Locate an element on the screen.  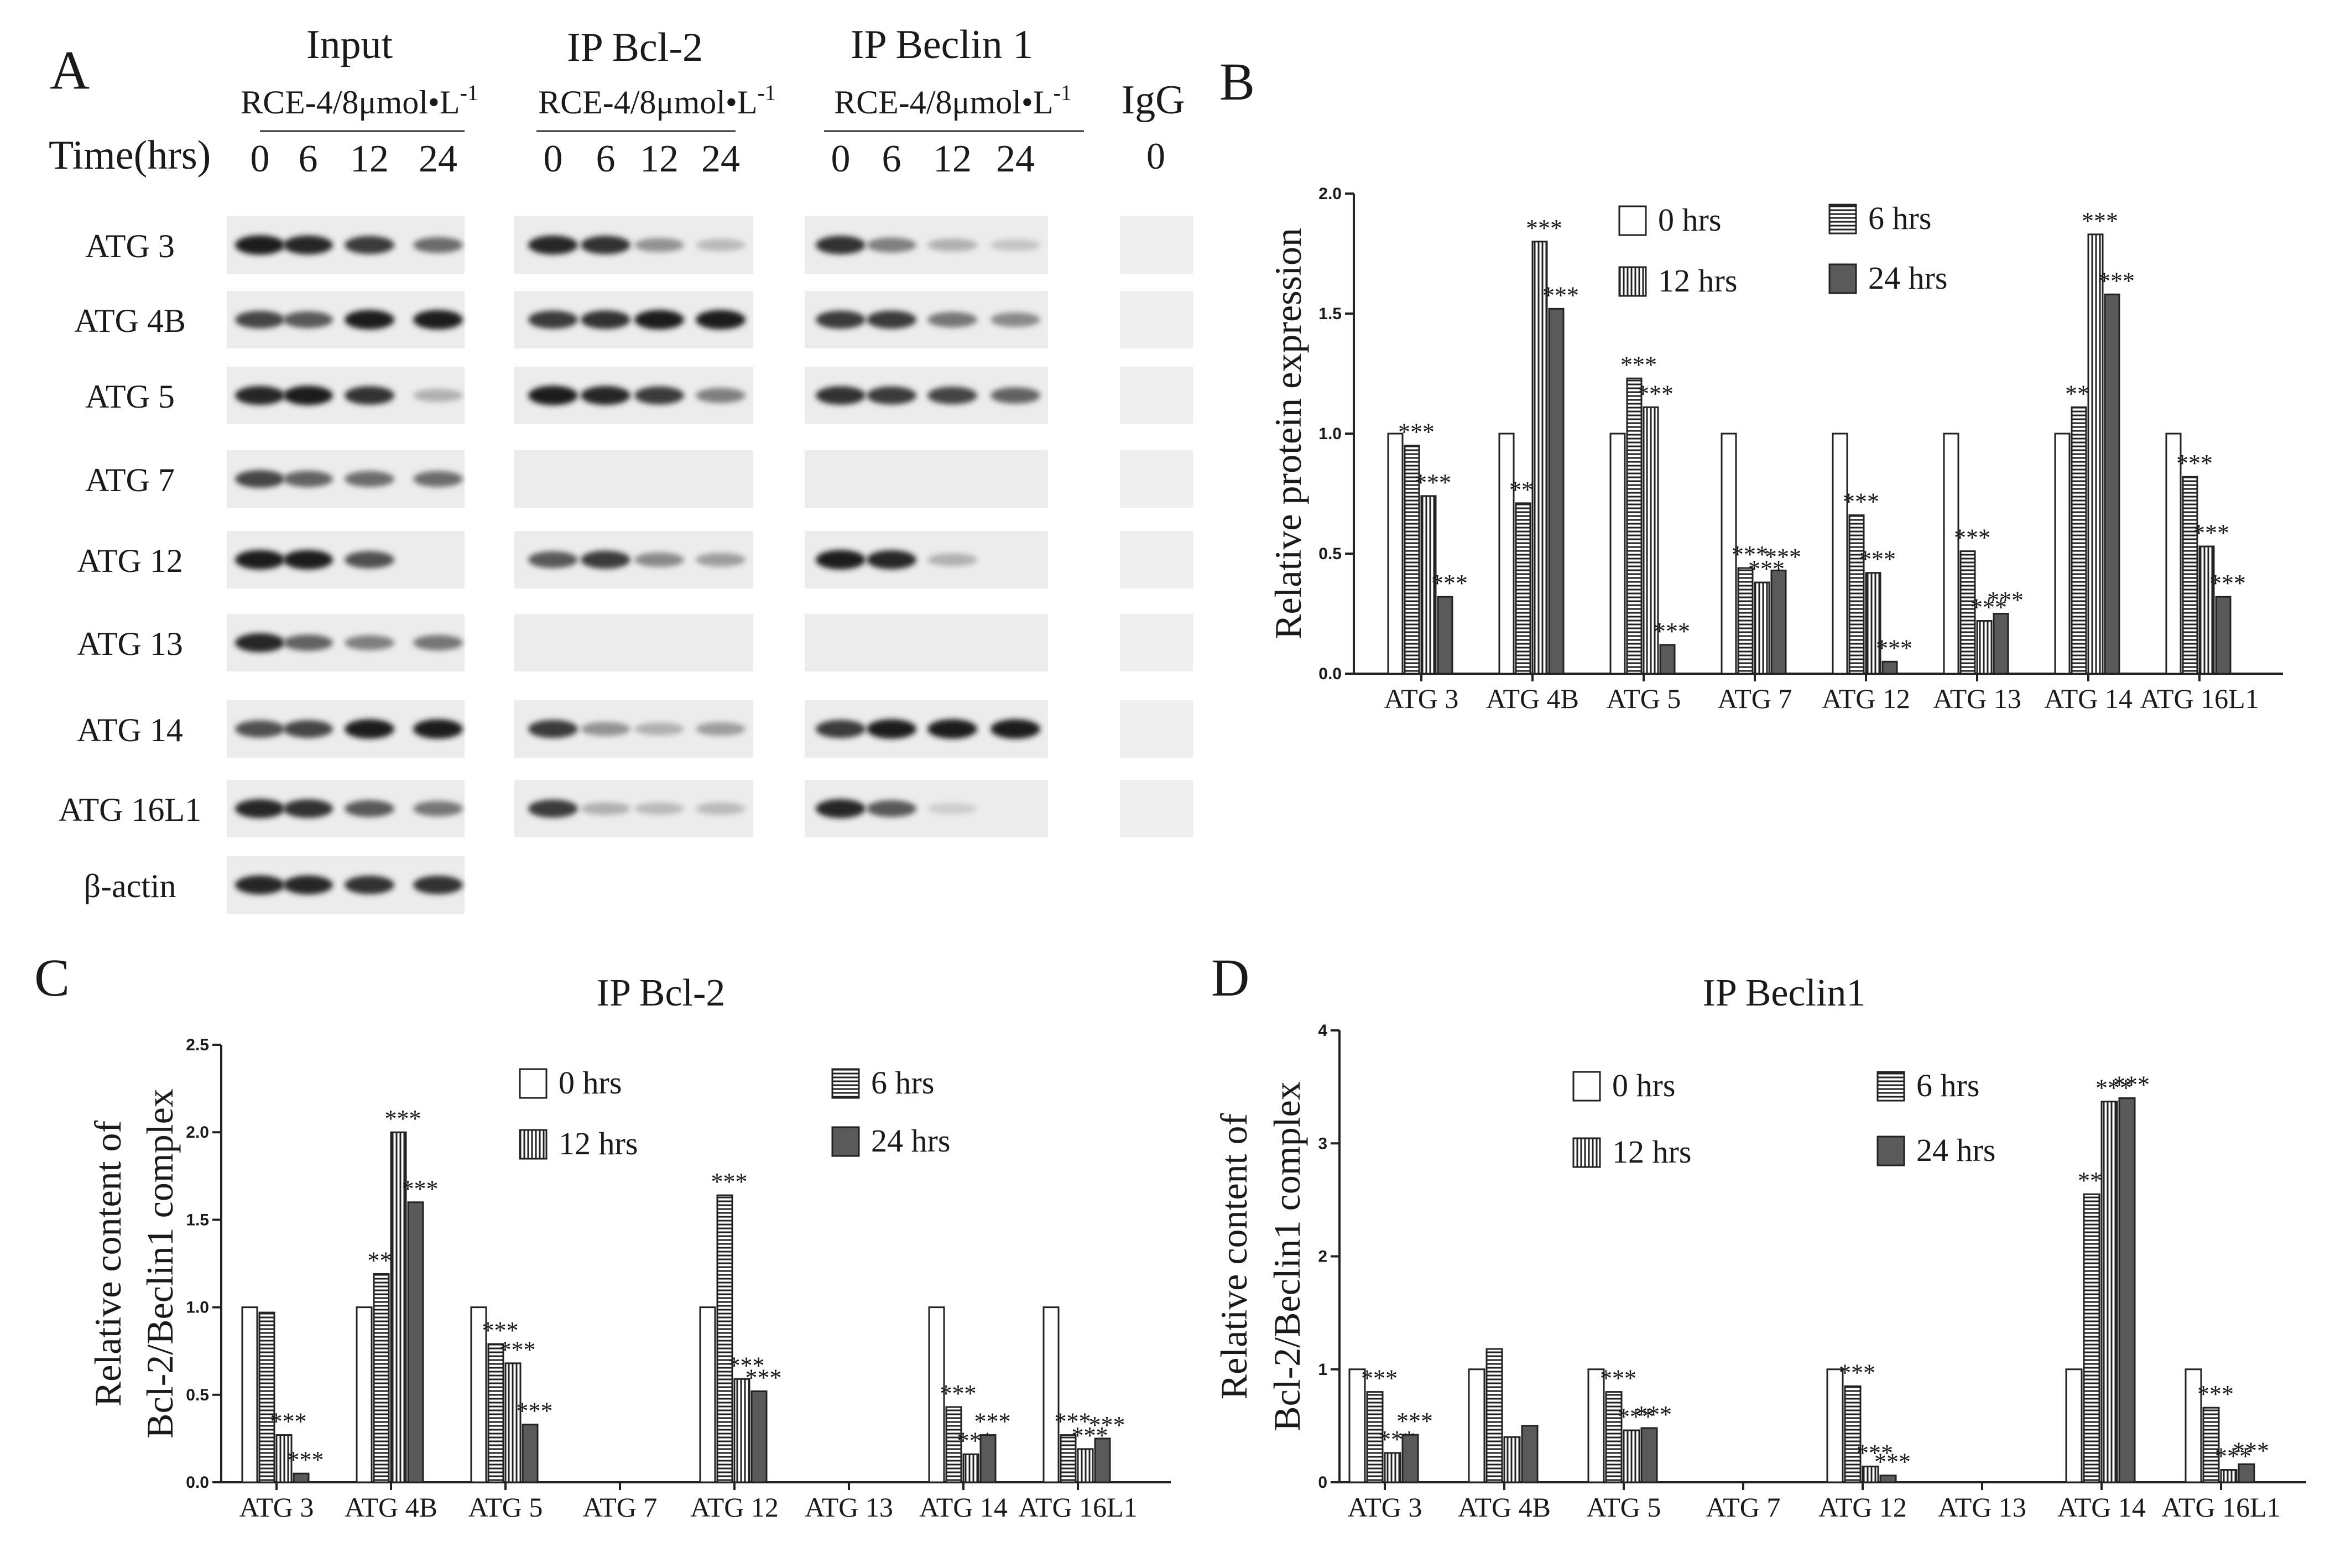
y-tick-label: 0.5 is located at coordinates (197, 1395).